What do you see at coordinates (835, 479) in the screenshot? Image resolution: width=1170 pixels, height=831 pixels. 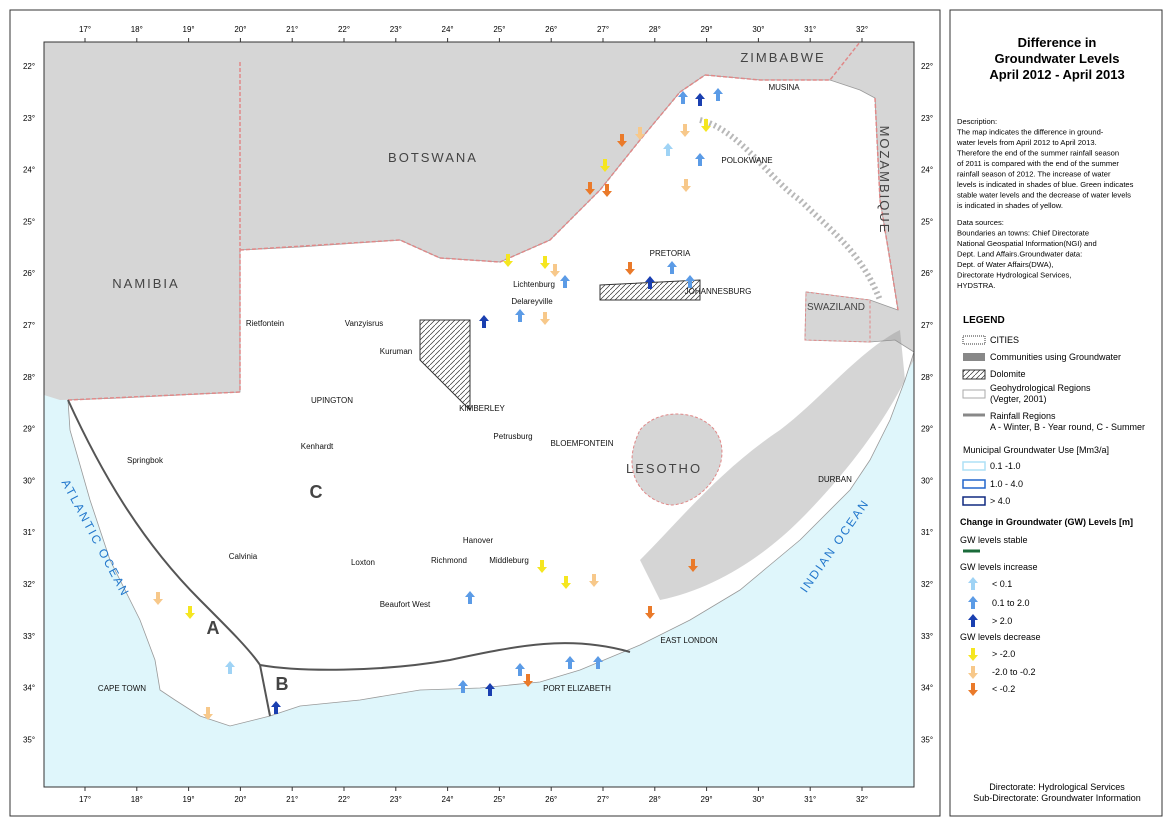 I see `place-label: DURBAN` at bounding box center [835, 479].